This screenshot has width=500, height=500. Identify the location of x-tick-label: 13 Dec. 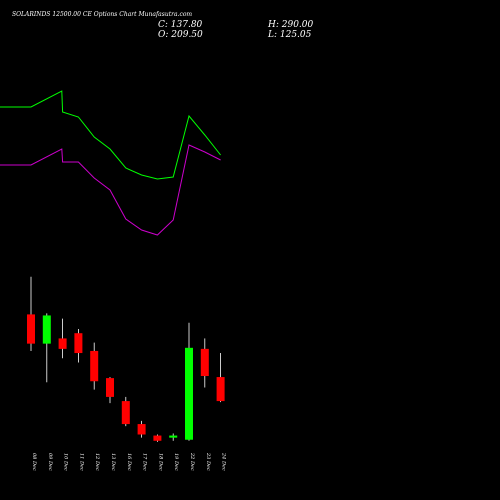
(113, 462).